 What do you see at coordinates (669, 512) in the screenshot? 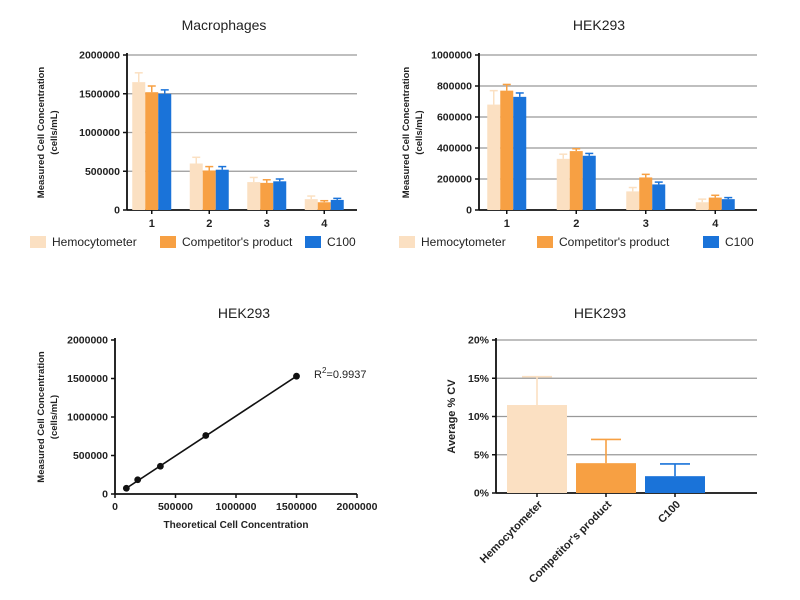
I see `x-tick-label: C100` at bounding box center [669, 512].